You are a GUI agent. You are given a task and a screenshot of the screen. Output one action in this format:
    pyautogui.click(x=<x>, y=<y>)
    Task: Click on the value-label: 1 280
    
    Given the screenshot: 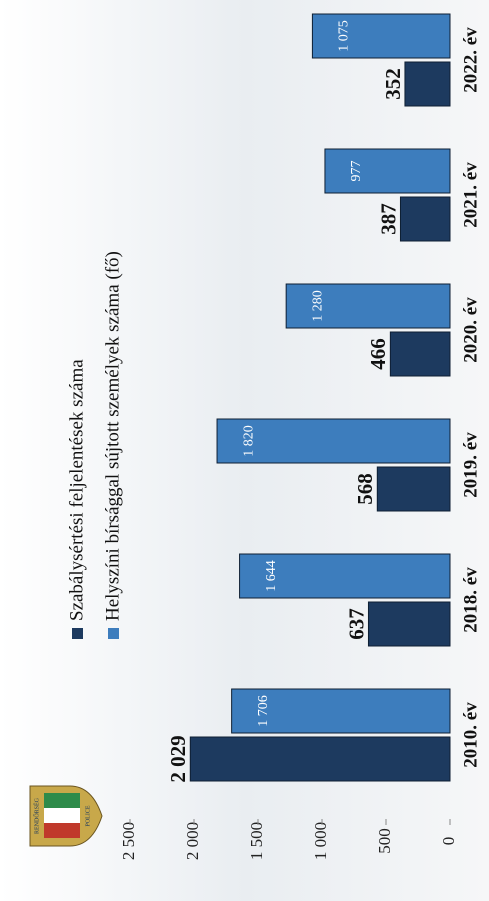 What is the action you would take?
    pyautogui.click(x=317, y=306)
    